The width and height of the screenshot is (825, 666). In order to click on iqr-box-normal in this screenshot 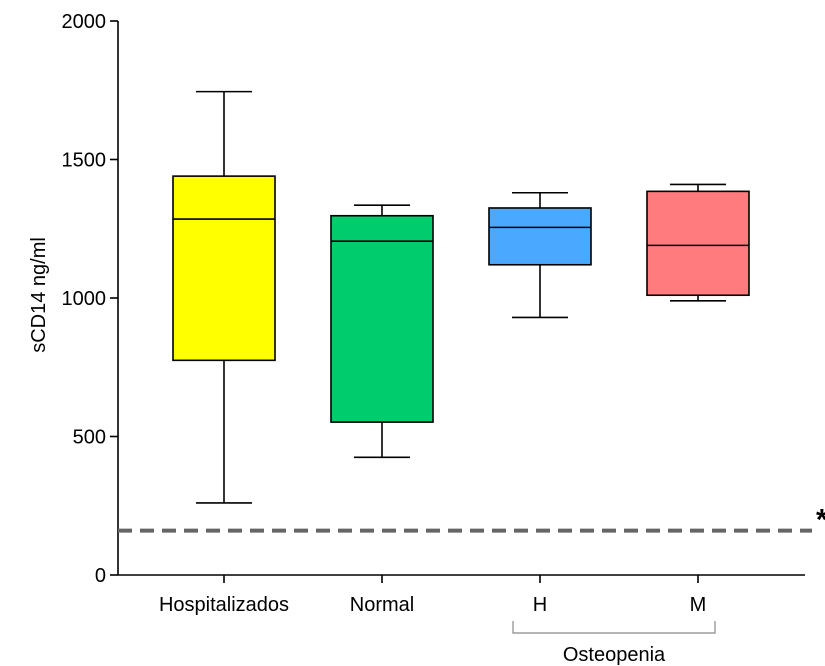, I will do `click(382, 318)`.